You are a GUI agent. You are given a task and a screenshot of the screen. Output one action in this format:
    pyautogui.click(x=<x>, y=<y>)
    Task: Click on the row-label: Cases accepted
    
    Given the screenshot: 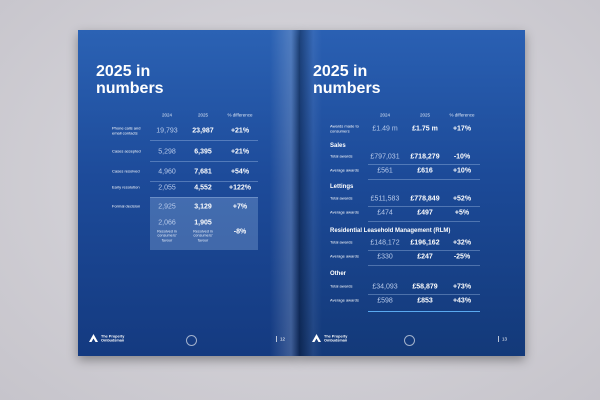 What is the action you would take?
    pyautogui.click(x=126, y=151)
    